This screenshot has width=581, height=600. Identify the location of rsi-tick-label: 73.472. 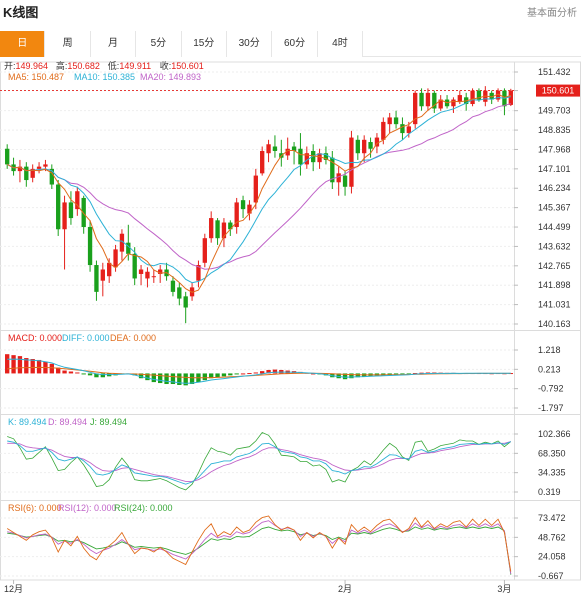
(552, 518).